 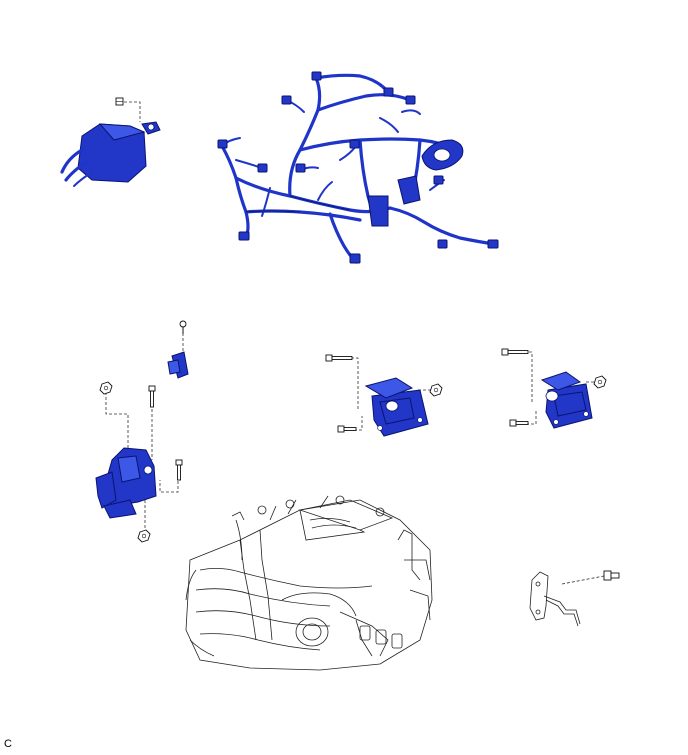 I want to click on relay-block, so click(x=110, y=154).